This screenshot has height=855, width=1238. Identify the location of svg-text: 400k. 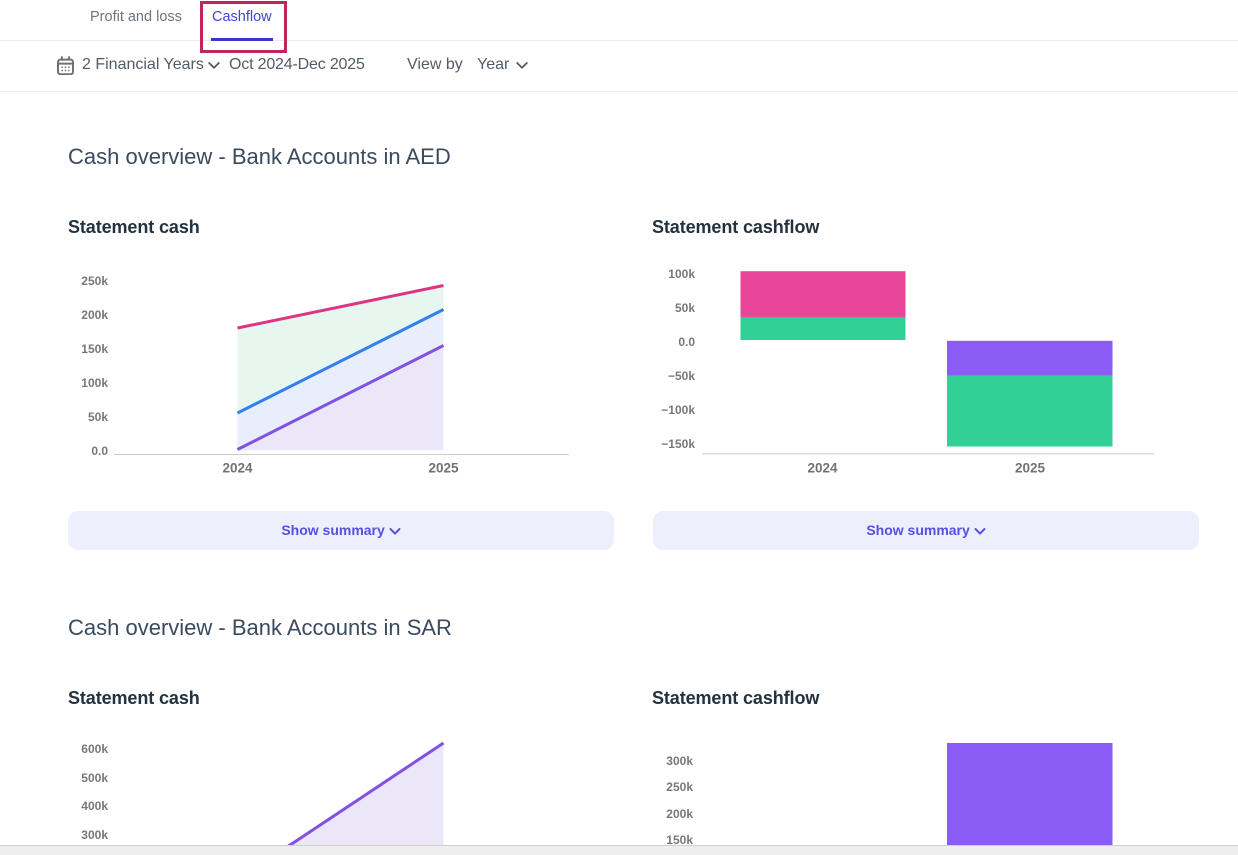
(94, 806).